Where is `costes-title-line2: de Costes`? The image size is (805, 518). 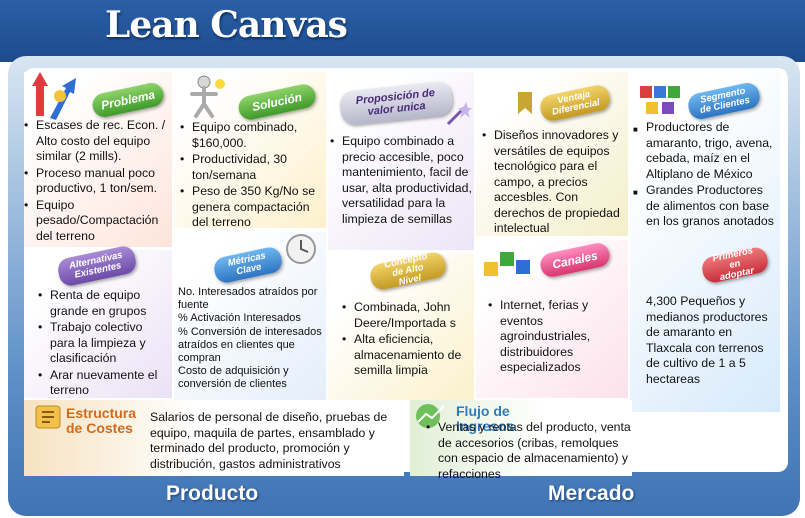 costes-title-line2: de Costes is located at coordinates (99, 428).